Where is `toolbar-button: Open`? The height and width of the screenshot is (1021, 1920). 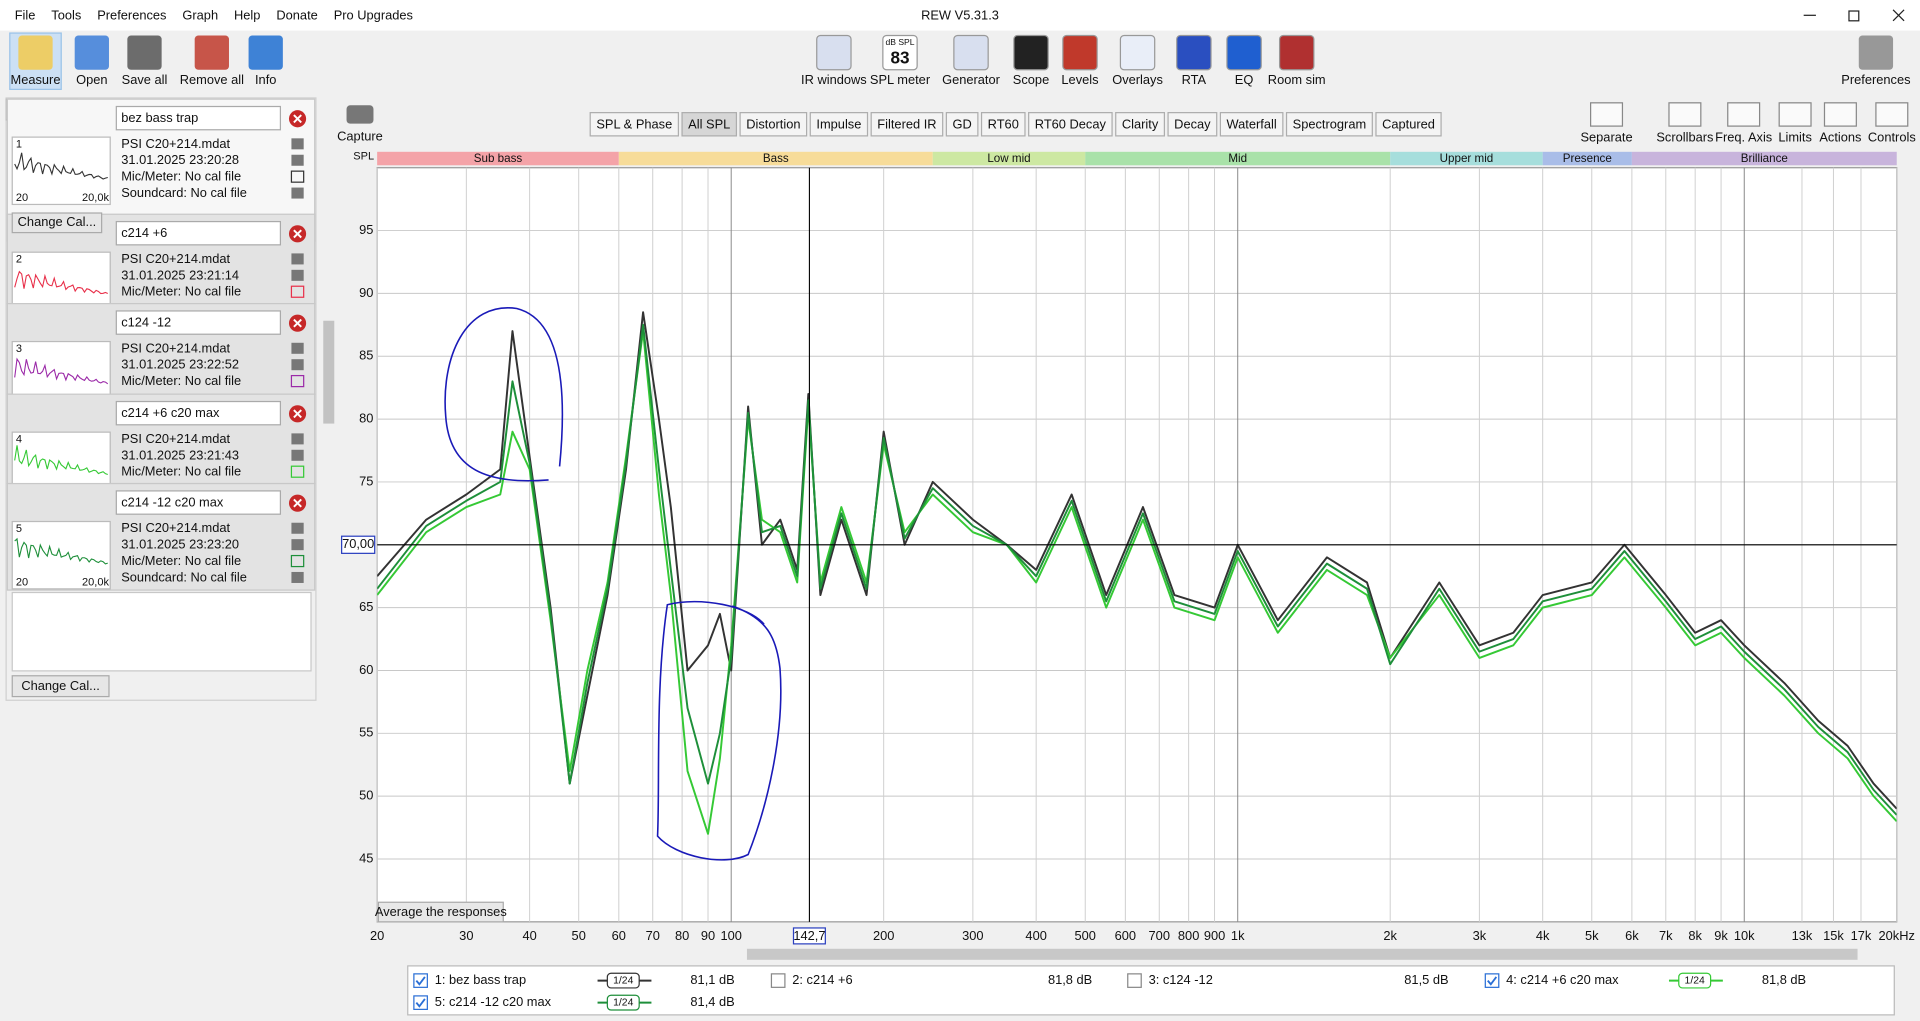 toolbar-button: Open is located at coordinates (91, 79).